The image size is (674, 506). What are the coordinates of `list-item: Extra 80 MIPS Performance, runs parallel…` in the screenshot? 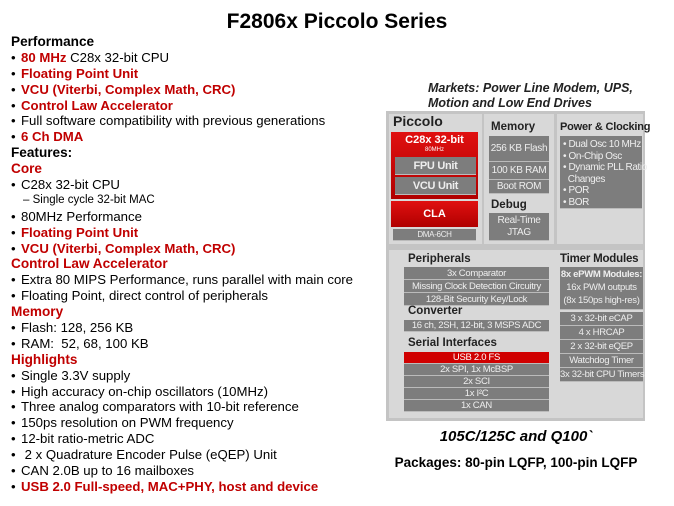 It's located at (196, 280).